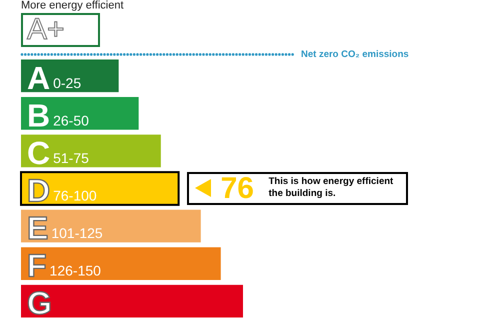 This screenshot has height=320, width=480. I want to click on annotation: 76, so click(237, 189).